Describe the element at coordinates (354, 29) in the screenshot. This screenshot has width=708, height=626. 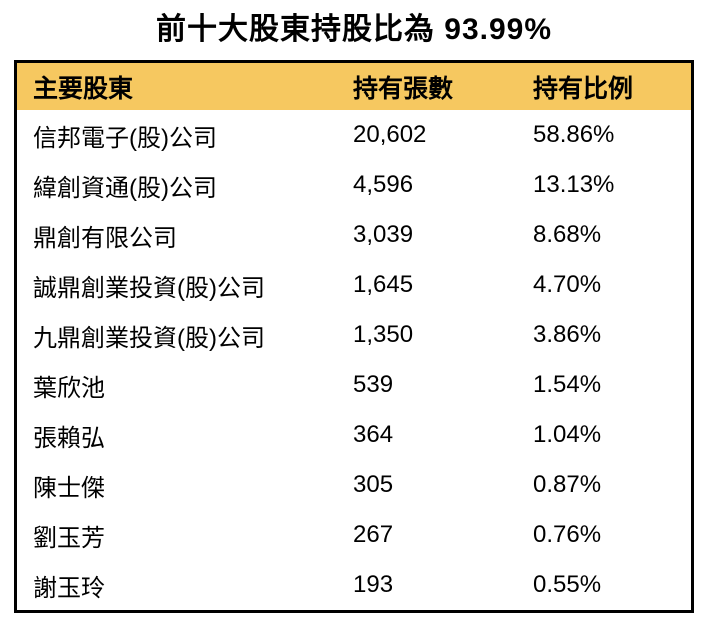
I see `page-title: 前十大股東持股比為 93.99%` at that location.